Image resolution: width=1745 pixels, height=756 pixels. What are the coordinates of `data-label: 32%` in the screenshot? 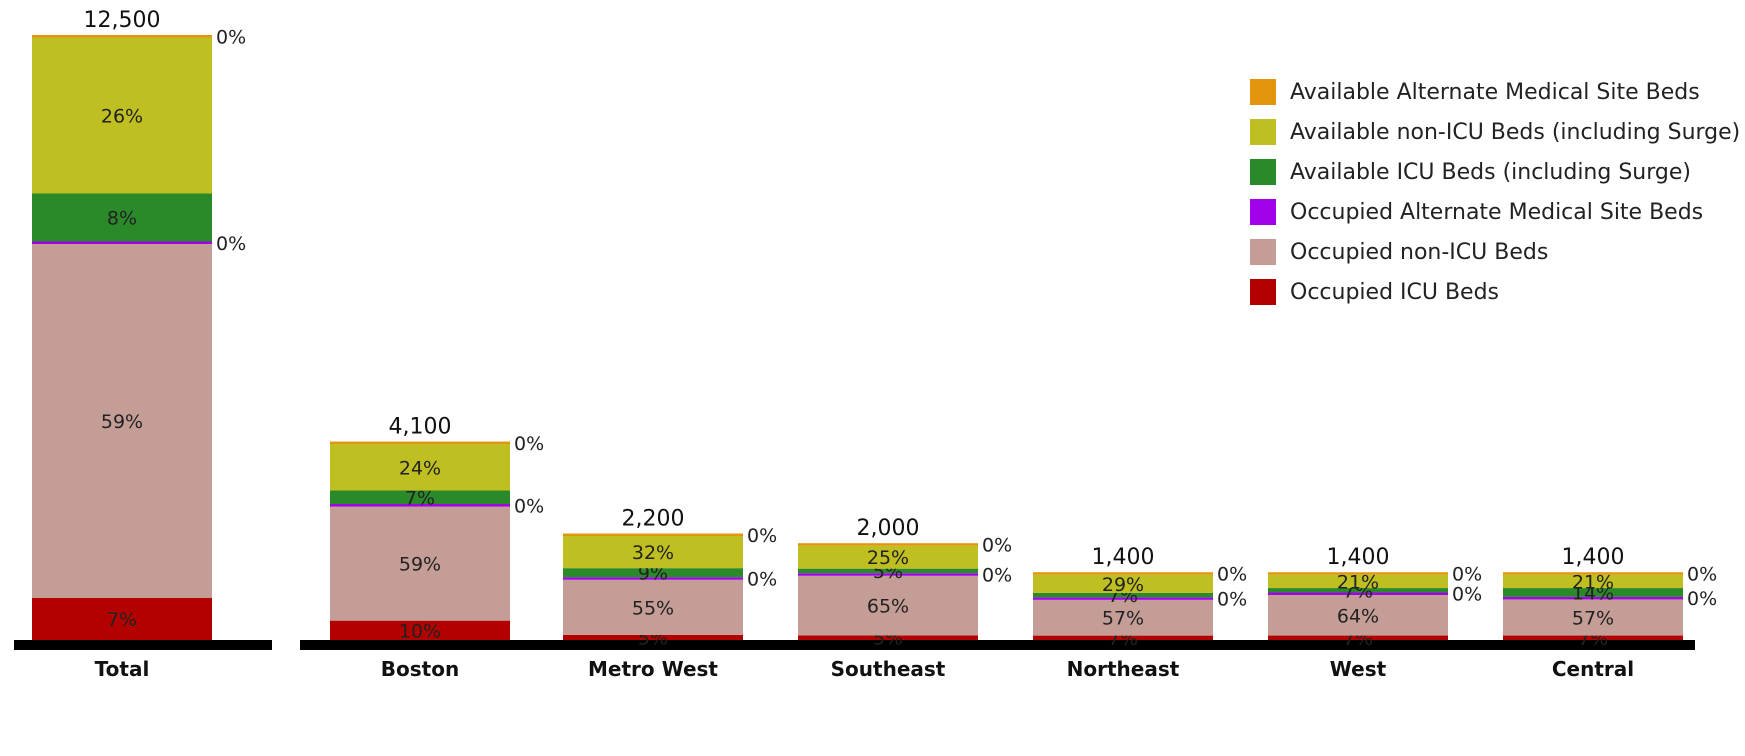 It's located at (653, 553).